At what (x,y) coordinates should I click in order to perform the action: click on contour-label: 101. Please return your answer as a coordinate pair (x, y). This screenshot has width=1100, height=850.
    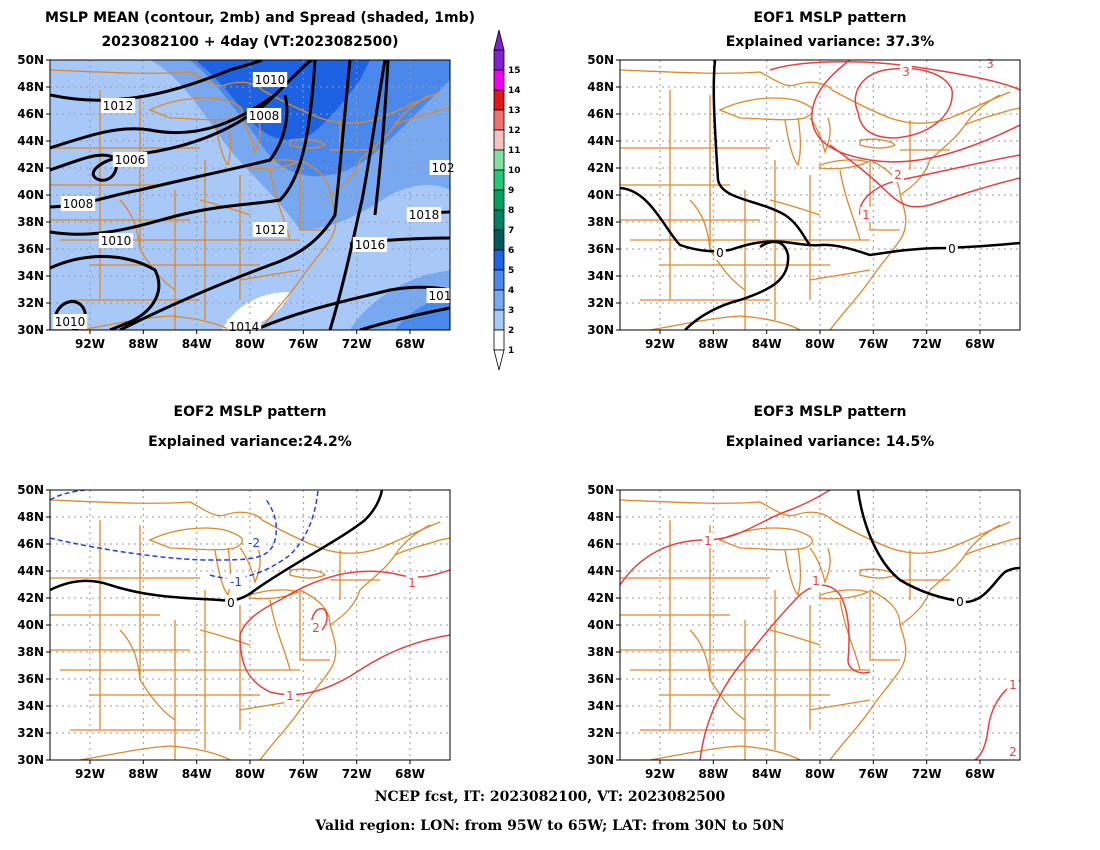
    Looking at the image, I should click on (440, 296).